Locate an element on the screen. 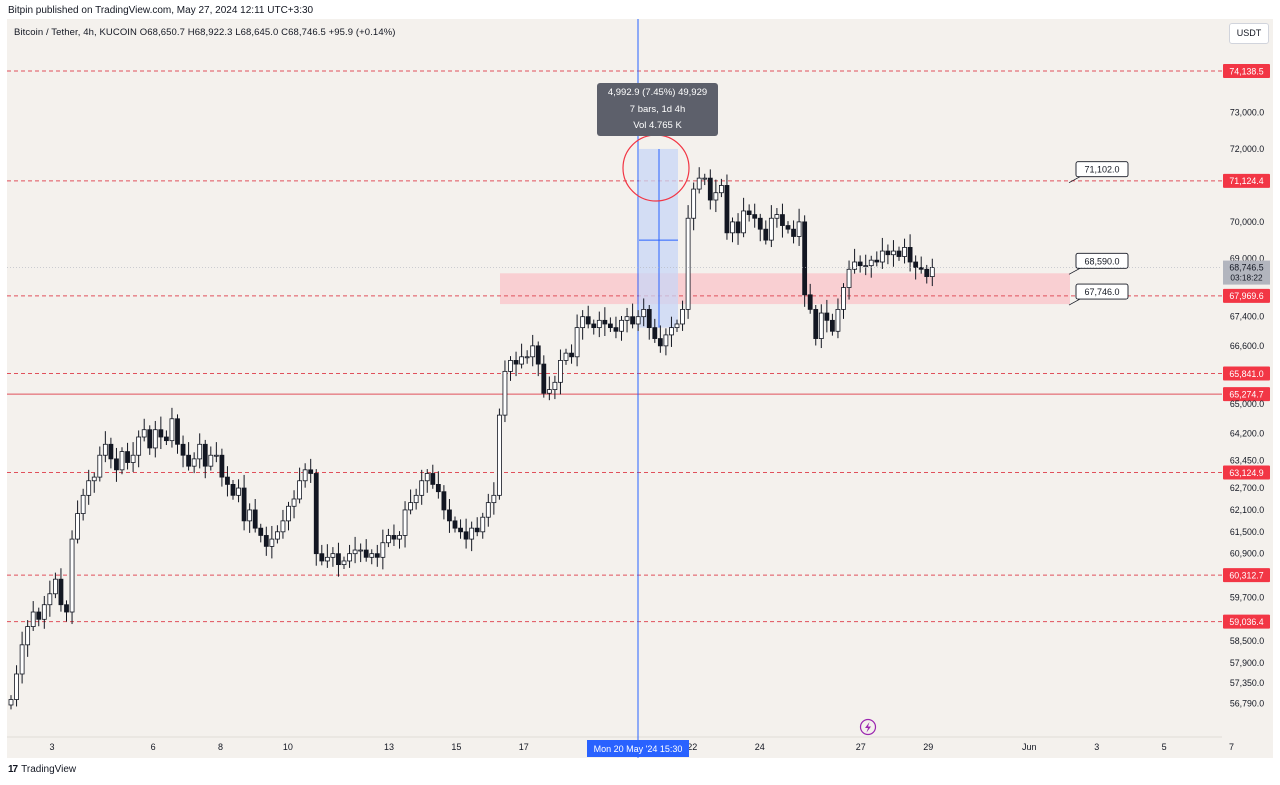 Image resolution: width=1280 pixels, height=785 pixels. flash-icon-bolt is located at coordinates (868, 727).